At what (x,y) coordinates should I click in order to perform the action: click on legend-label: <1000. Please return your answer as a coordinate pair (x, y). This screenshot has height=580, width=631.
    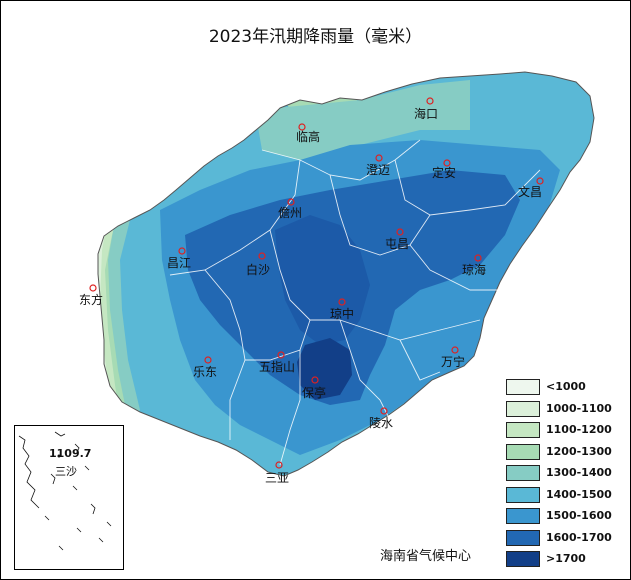
    Looking at the image, I should click on (566, 386).